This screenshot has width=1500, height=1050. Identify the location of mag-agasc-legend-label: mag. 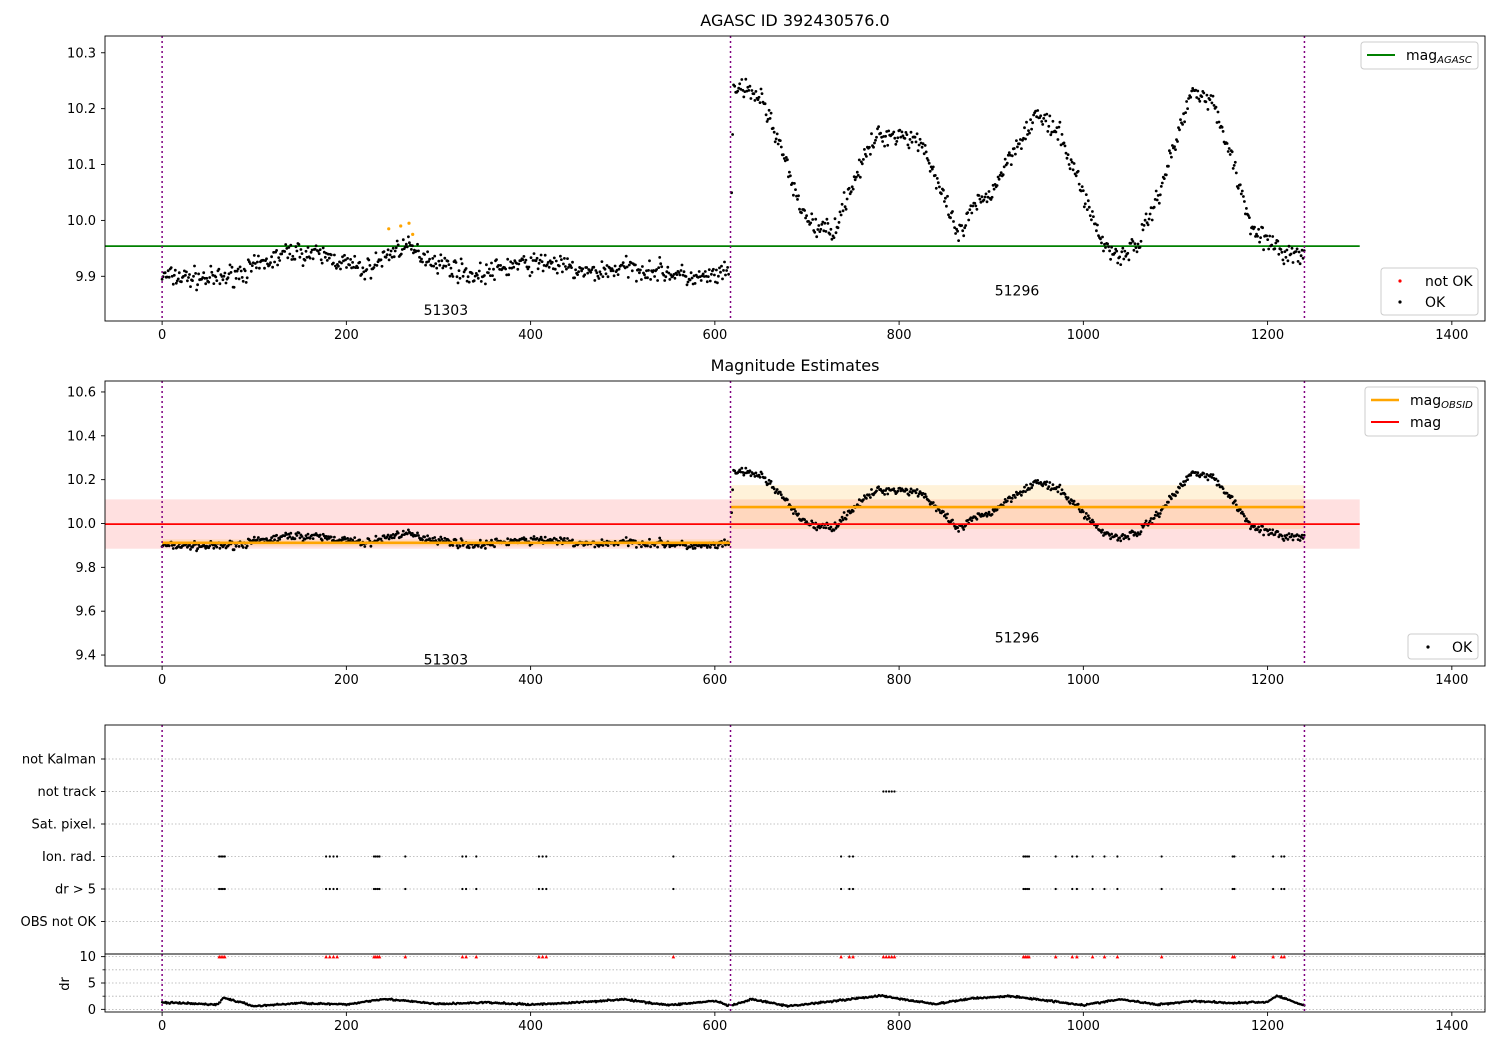
(1421, 56).